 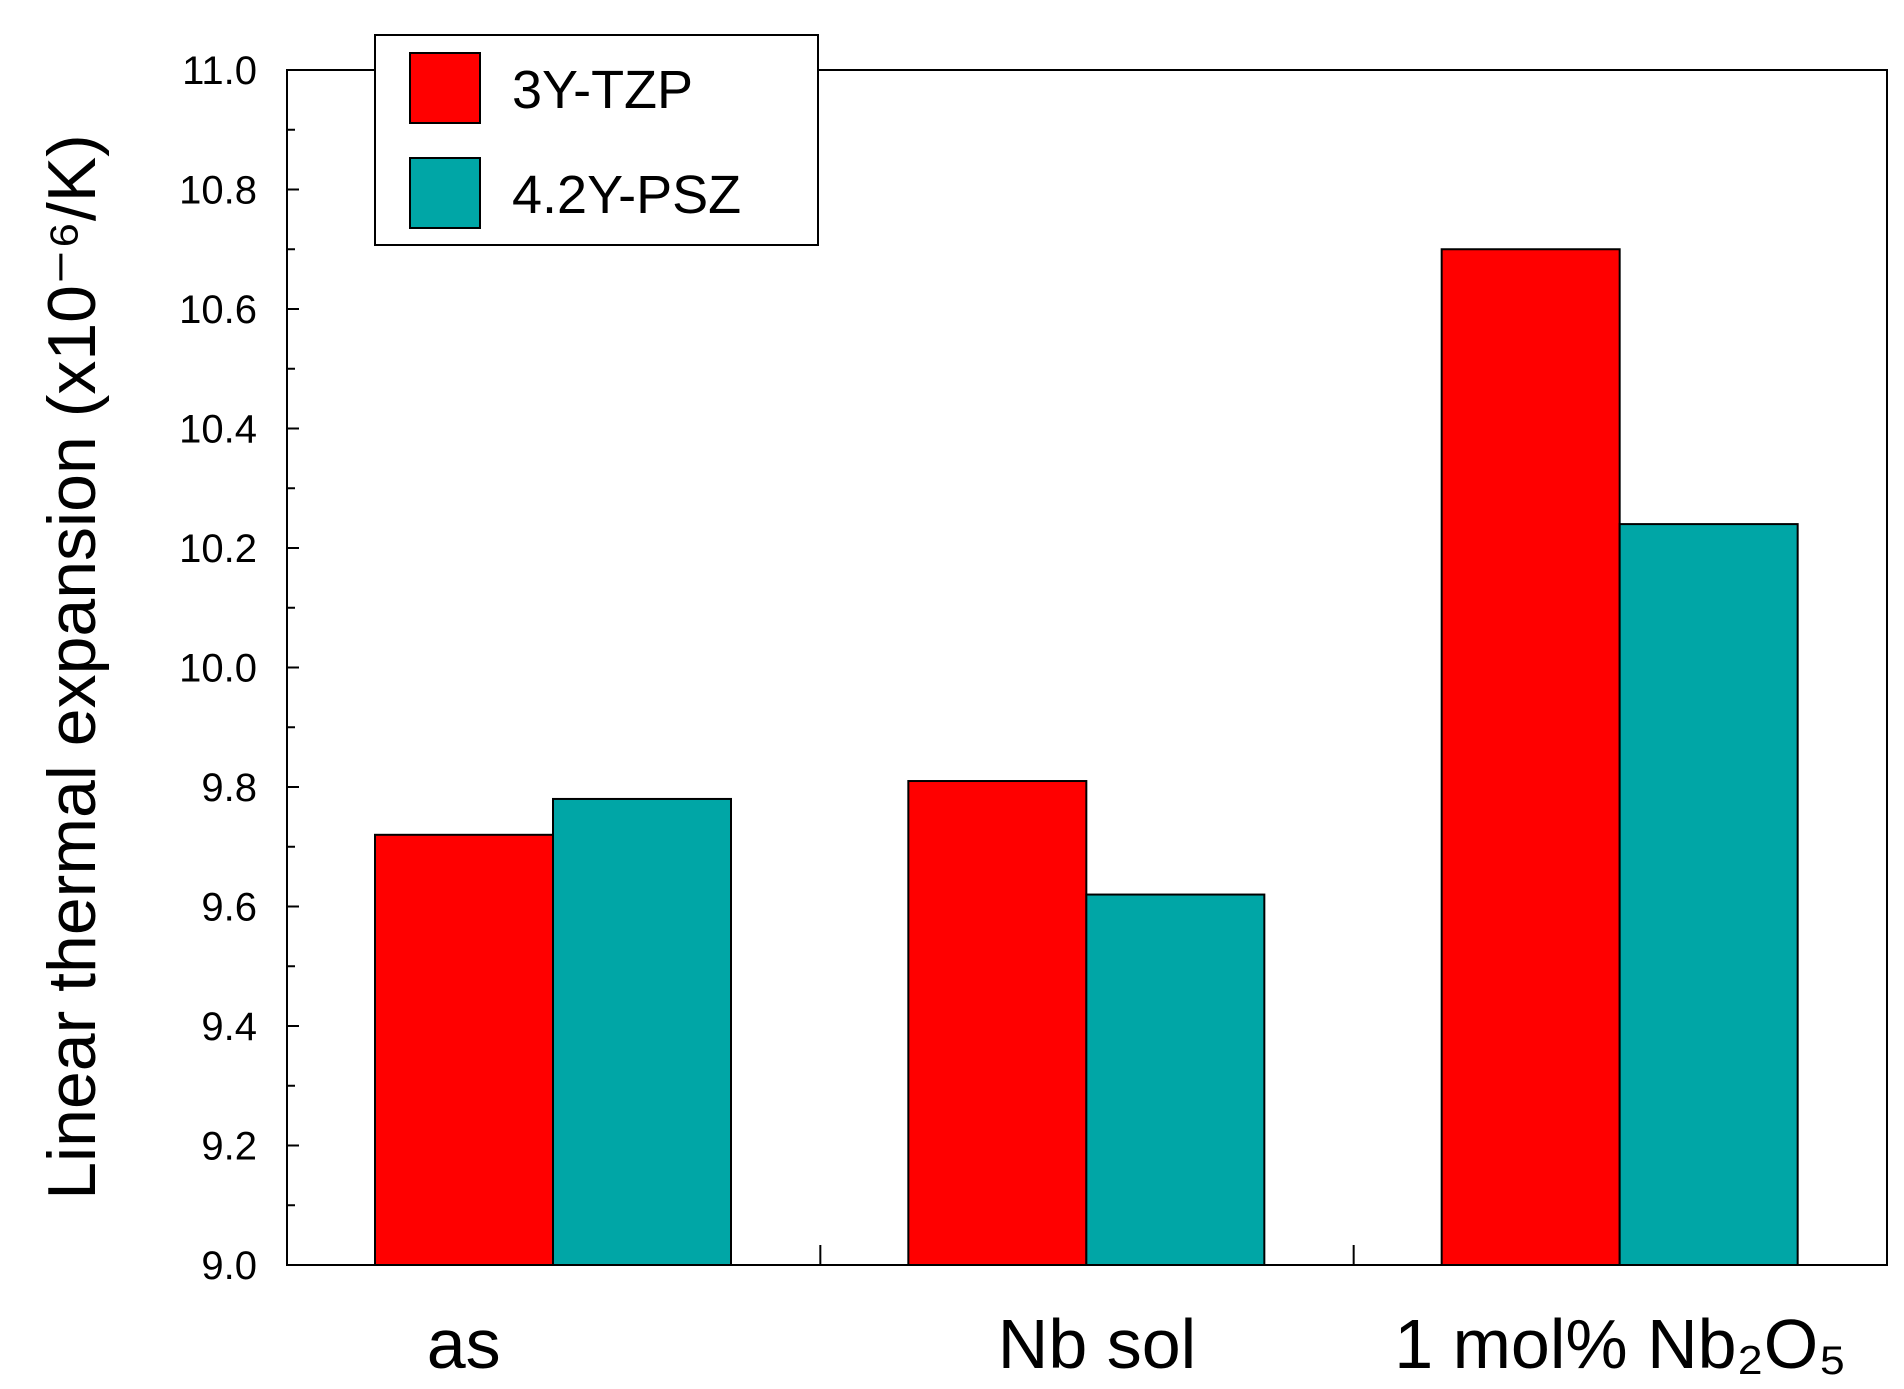 What do you see at coordinates (218, 430) in the screenshot?
I see `y-tick-label: 10.4` at bounding box center [218, 430].